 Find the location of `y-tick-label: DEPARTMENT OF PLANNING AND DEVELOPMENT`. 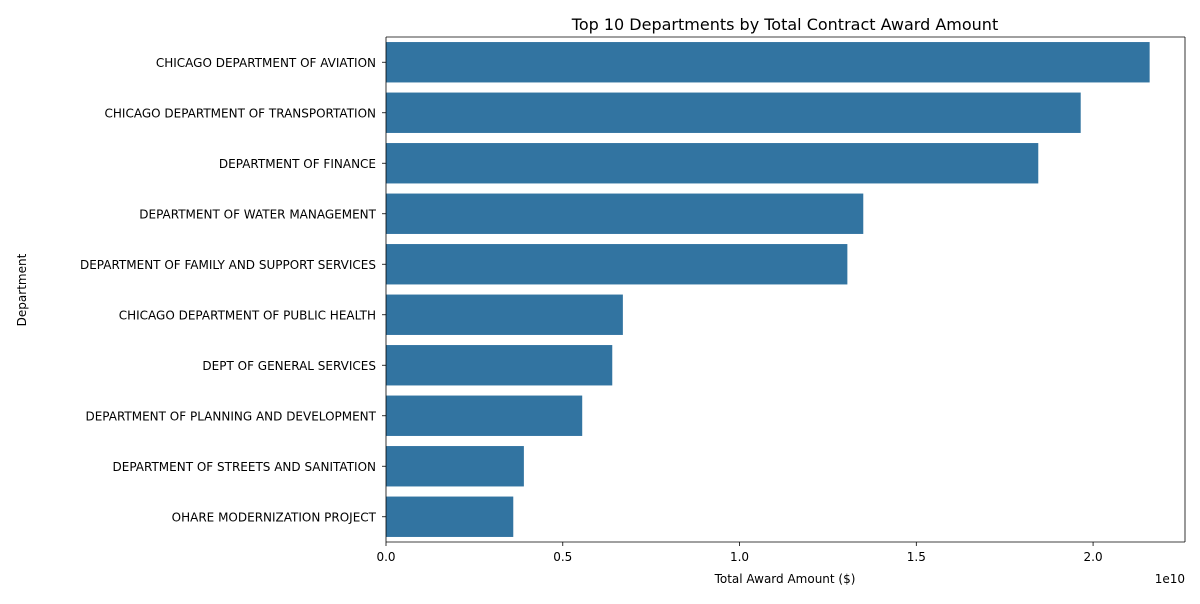

y-tick-label: DEPARTMENT OF PLANNING AND DEVELOPMENT is located at coordinates (230, 416).